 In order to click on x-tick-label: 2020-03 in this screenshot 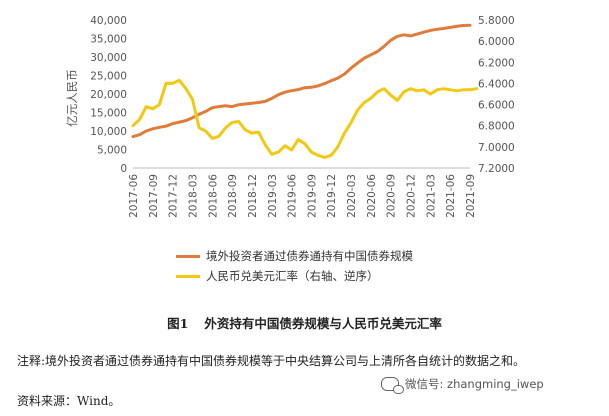, I will do `click(352, 196)`.